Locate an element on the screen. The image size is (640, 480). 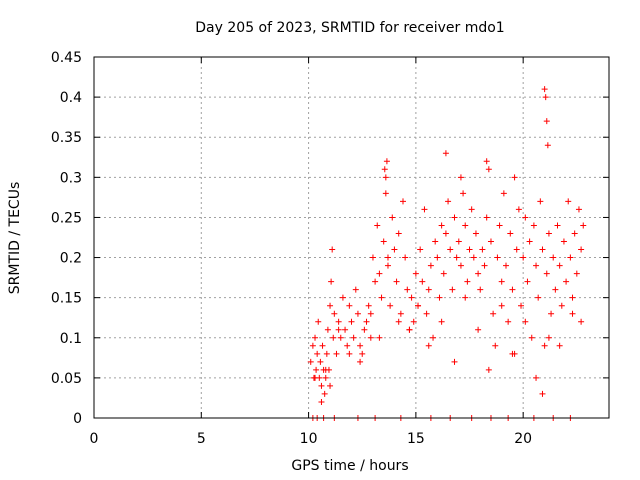
y-tick-label: 0.2 is located at coordinates (71, 259).